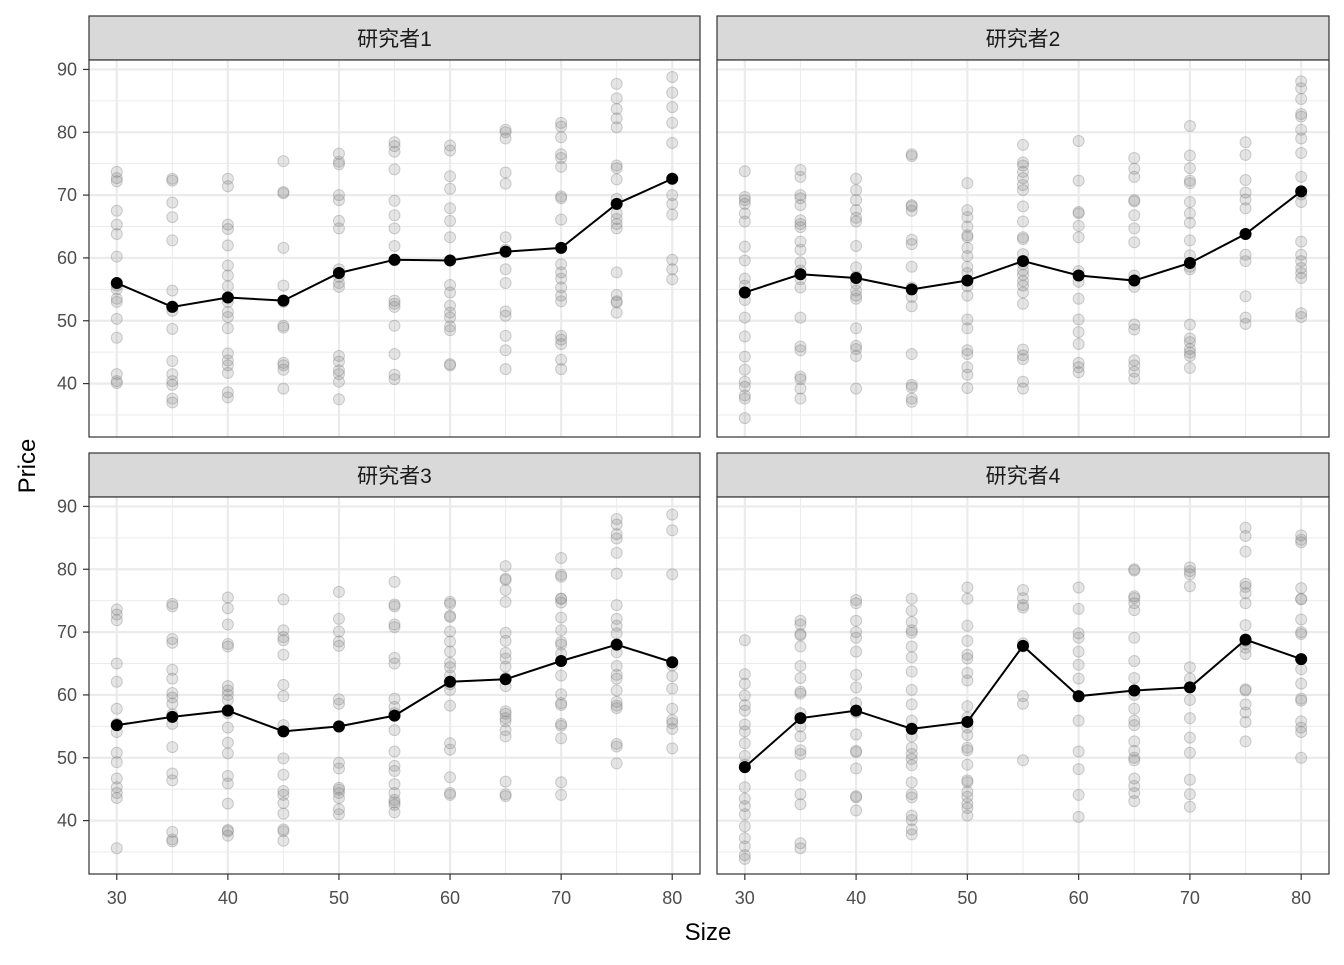  What do you see at coordinates (339, 898) in the screenshot?
I see `panel-3-x-tick-label: 50` at bounding box center [339, 898].